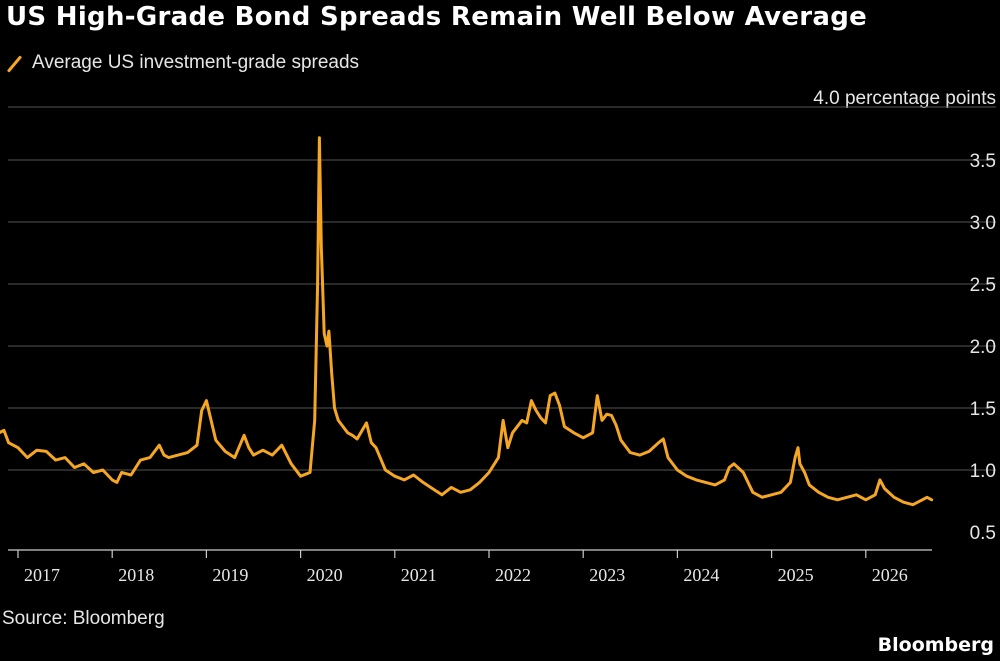  What do you see at coordinates (935, 645) in the screenshot?
I see `brand-logo: Bloomberg` at bounding box center [935, 645].